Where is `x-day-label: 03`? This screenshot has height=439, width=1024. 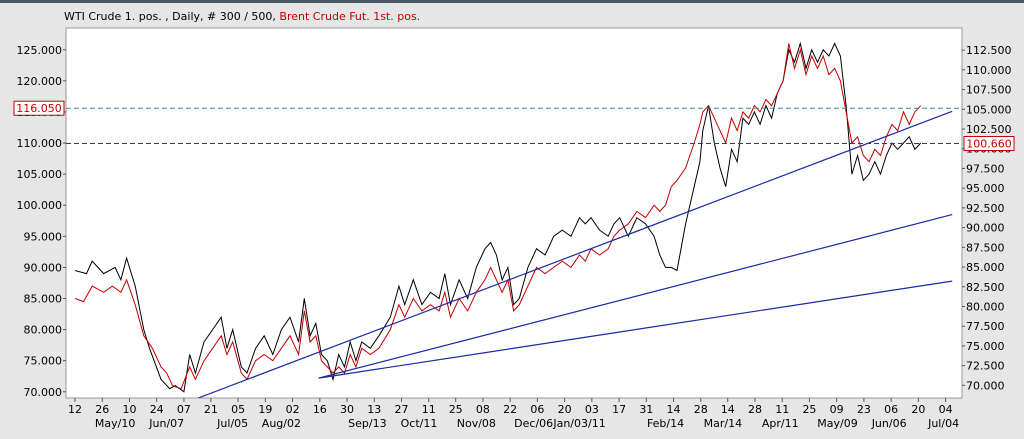 x-day-label: 03 is located at coordinates (592, 409).